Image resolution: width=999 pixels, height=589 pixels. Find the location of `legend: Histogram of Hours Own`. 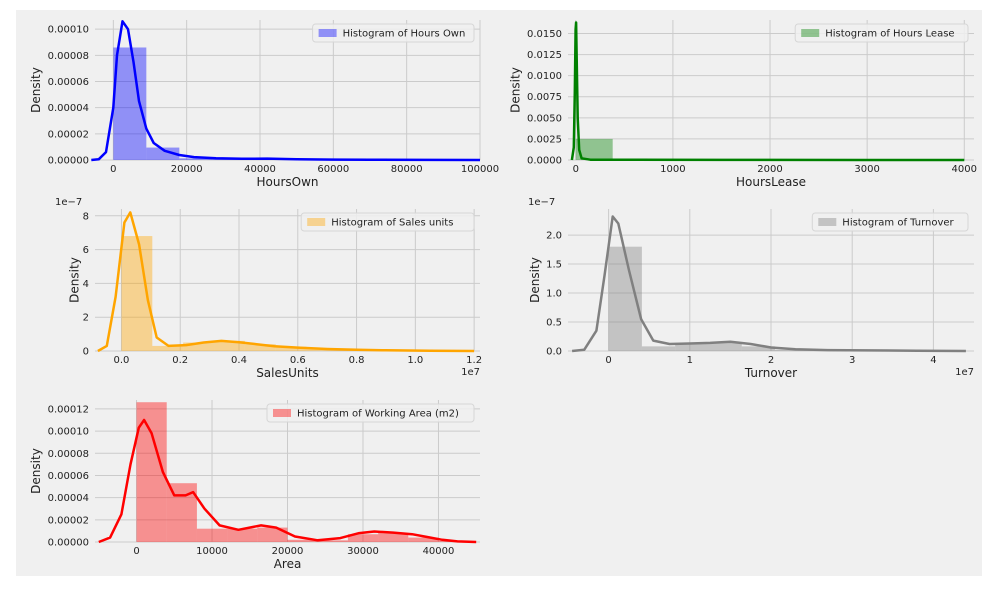

legend: Histogram of Hours Own is located at coordinates (393, 33).